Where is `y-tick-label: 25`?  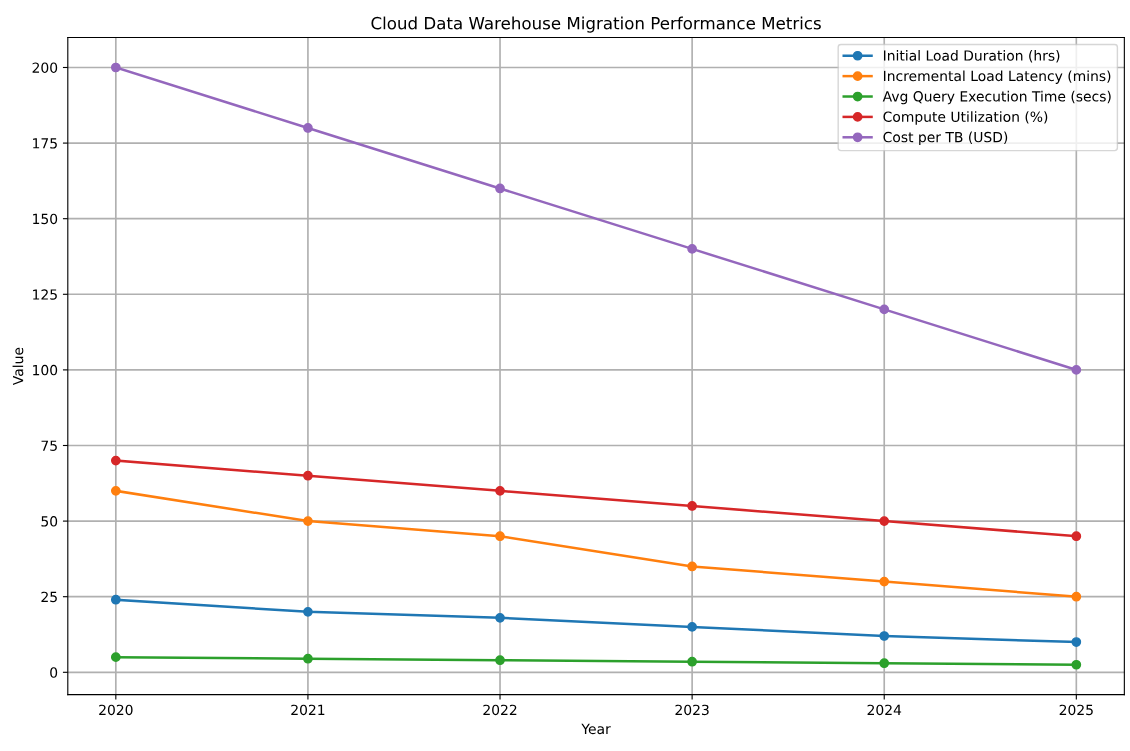
y-tick-label: 25 is located at coordinates (49, 597).